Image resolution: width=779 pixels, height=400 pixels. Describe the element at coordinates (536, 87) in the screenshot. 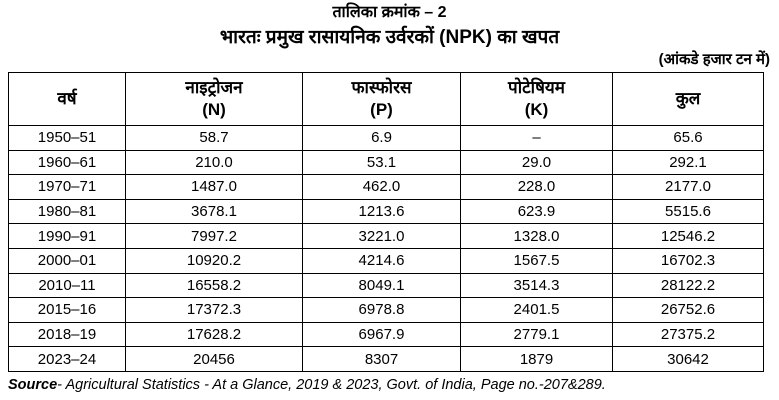

I see `header-potassium-label: पोटेषियम` at that location.